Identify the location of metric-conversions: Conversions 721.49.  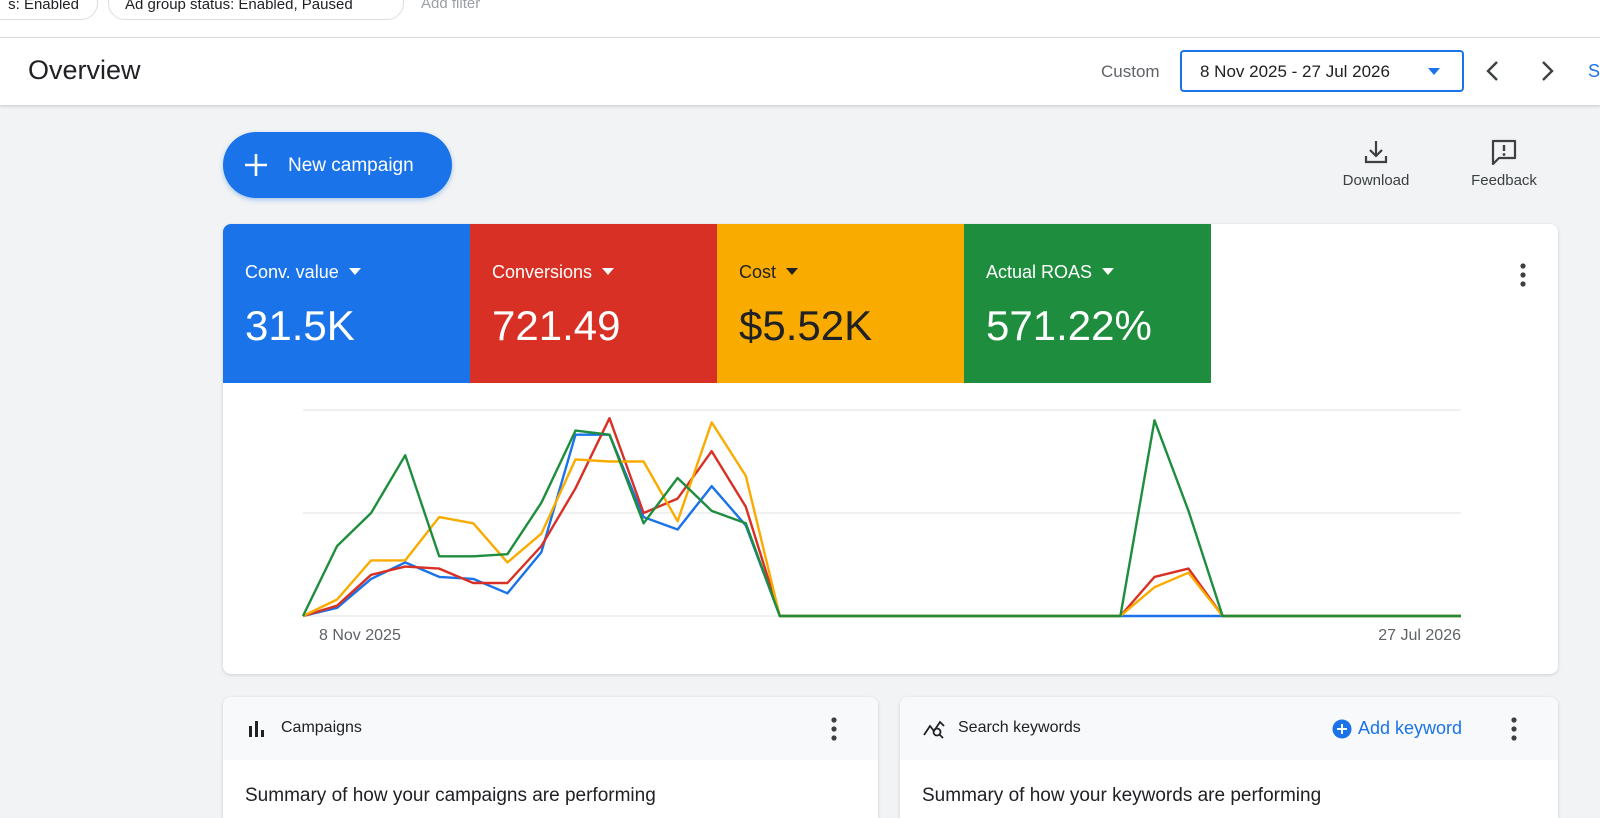
(593, 303).